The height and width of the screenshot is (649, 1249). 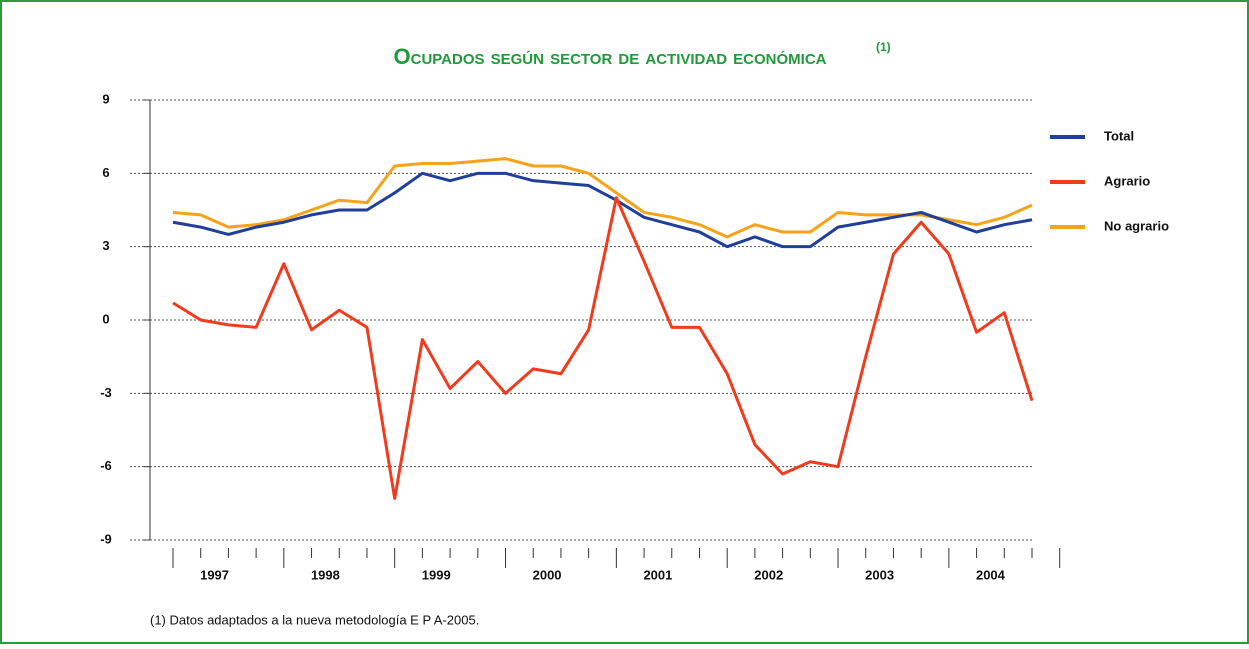 I want to click on title-note: (1), so click(x=883, y=47).